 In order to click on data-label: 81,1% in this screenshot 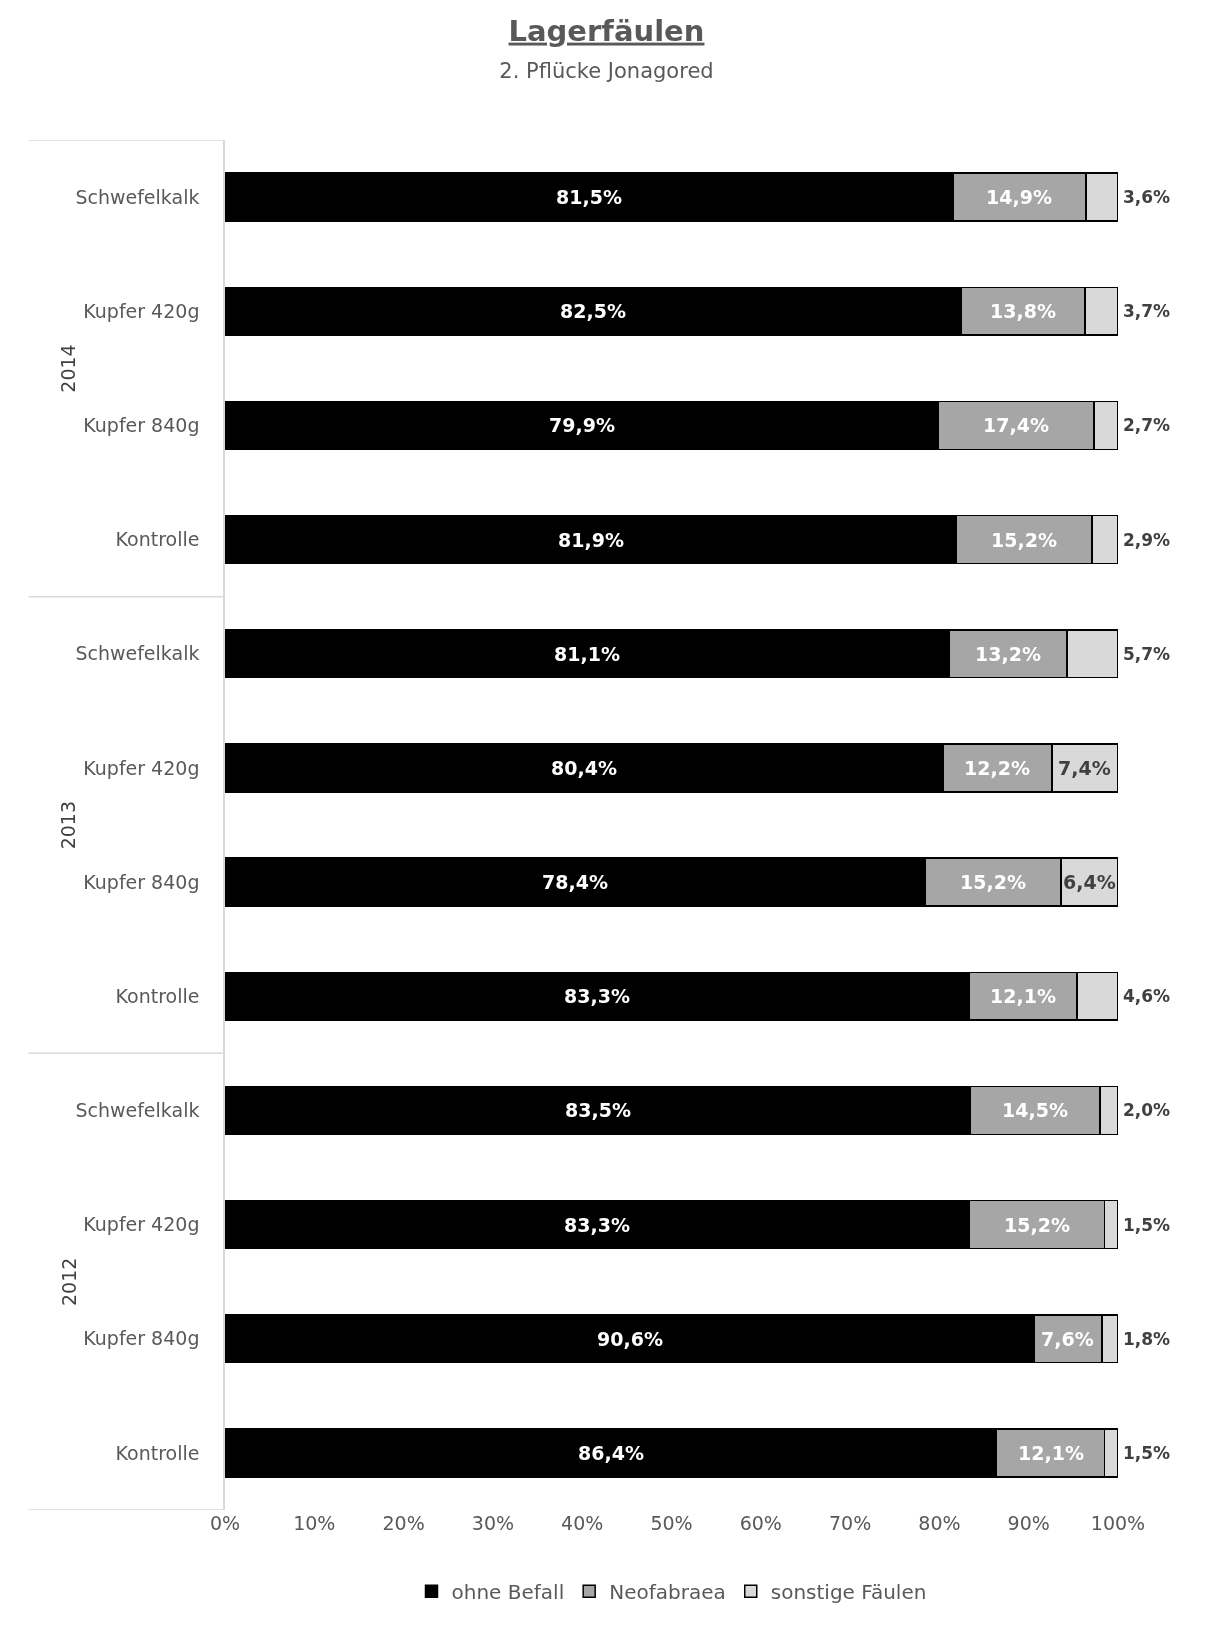, I will do `click(587, 654)`.